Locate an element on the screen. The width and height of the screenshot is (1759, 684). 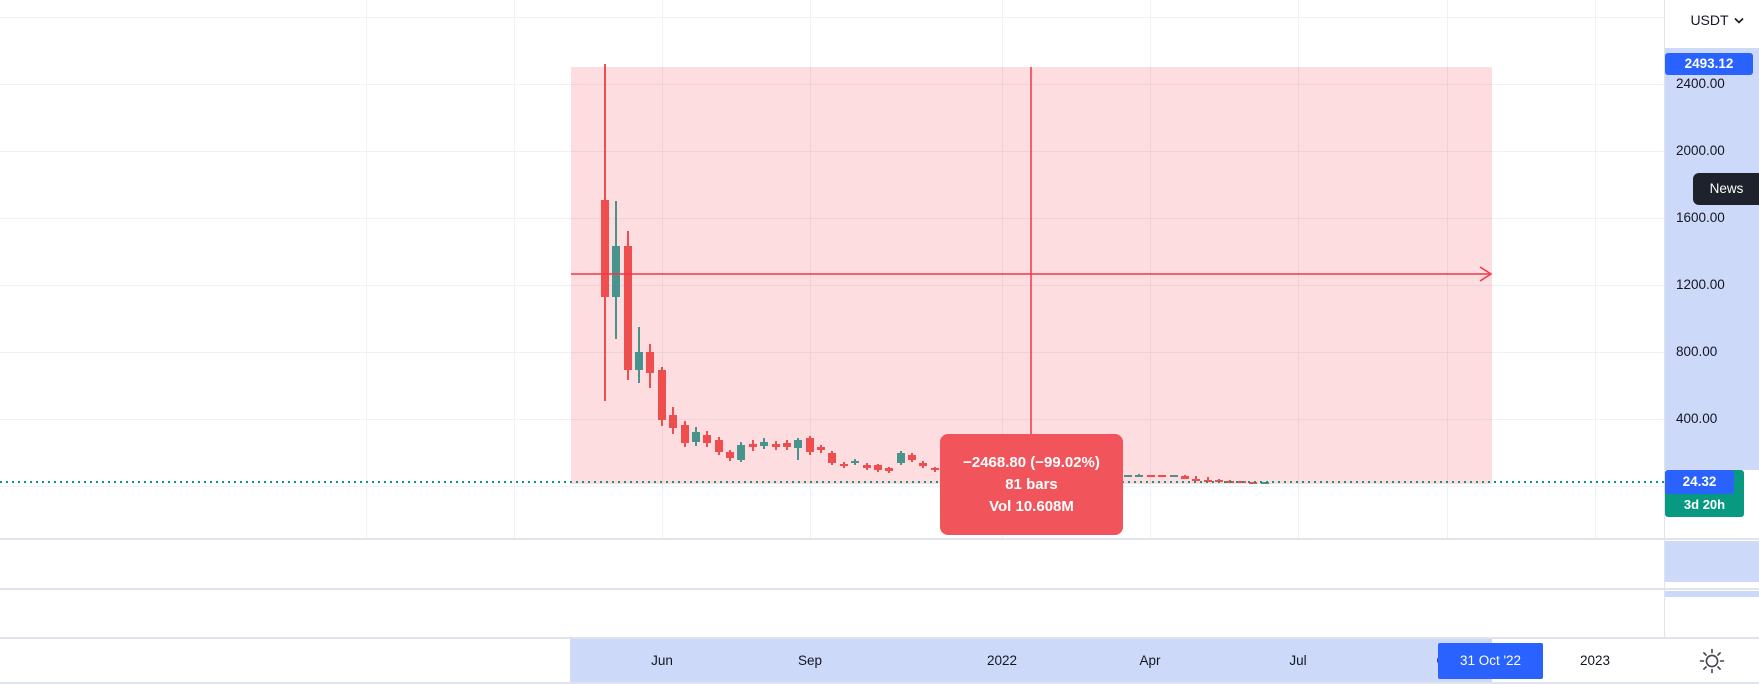
time-tick-label: 2022 is located at coordinates (1002, 660).